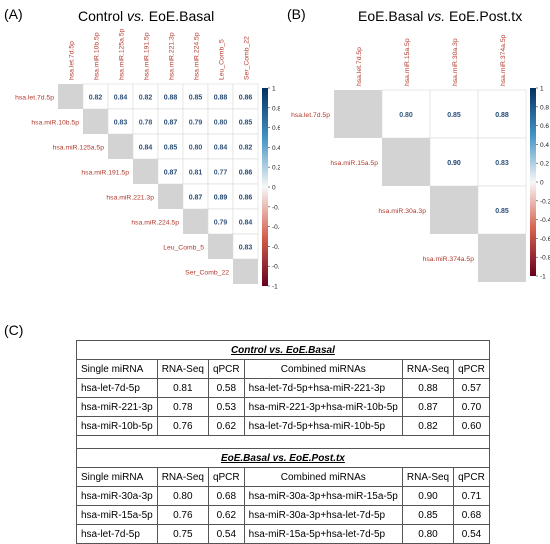 The width and height of the screenshot is (550, 544). I want to click on panel-c-letter: (C), so click(14, 330).